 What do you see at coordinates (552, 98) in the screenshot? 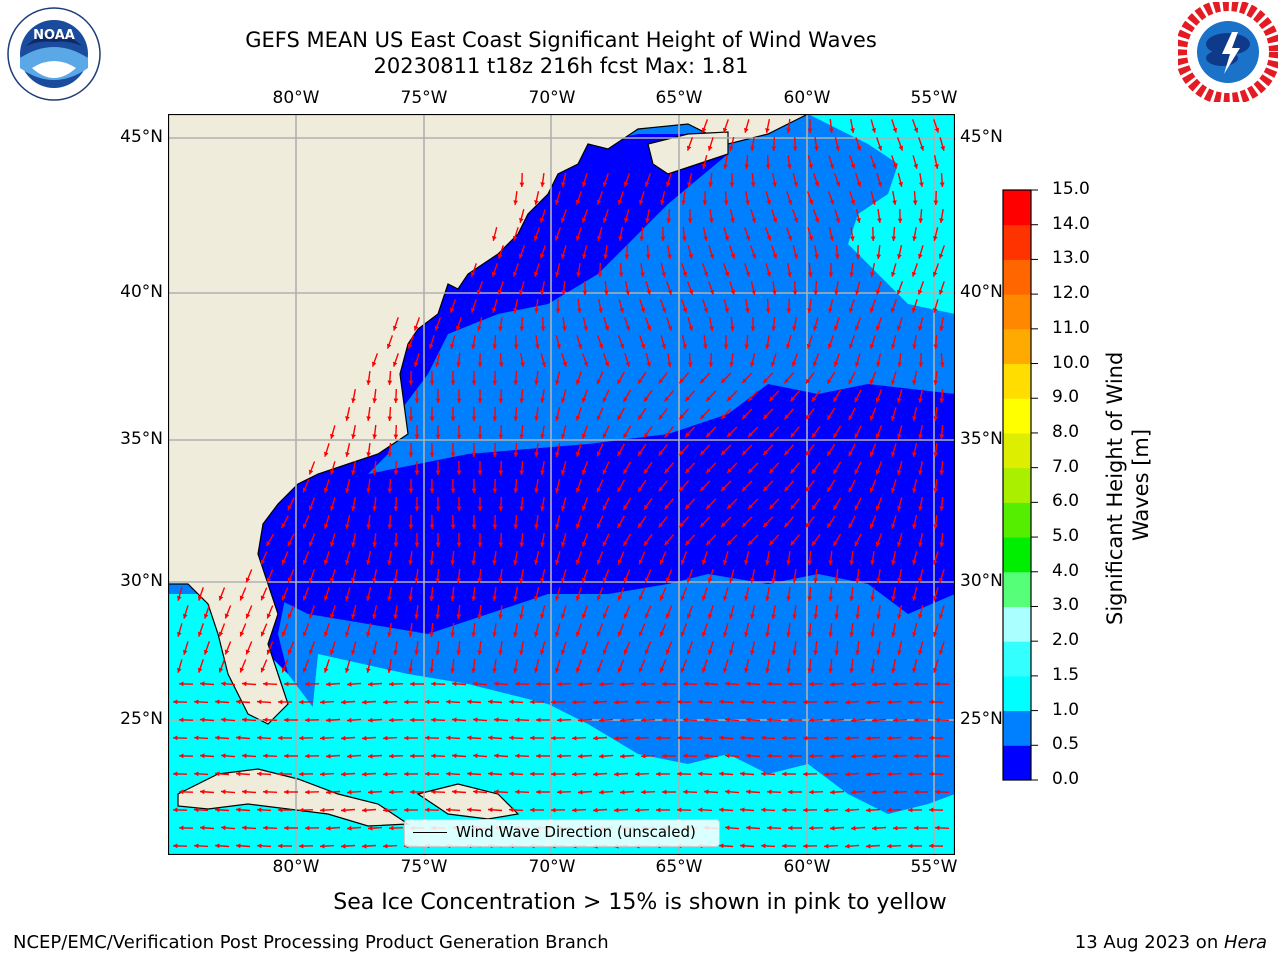
I see `lon-label-top: 70°W` at bounding box center [552, 98].